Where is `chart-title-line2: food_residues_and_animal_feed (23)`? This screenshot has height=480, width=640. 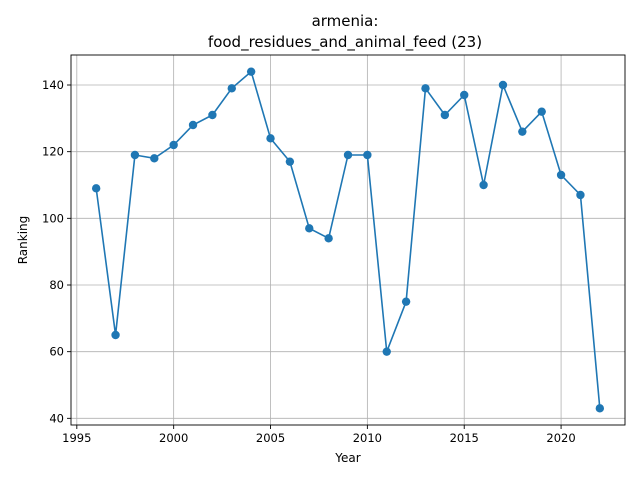 chart-title-line2: food_residues_and_animal_feed (23) is located at coordinates (345, 42).